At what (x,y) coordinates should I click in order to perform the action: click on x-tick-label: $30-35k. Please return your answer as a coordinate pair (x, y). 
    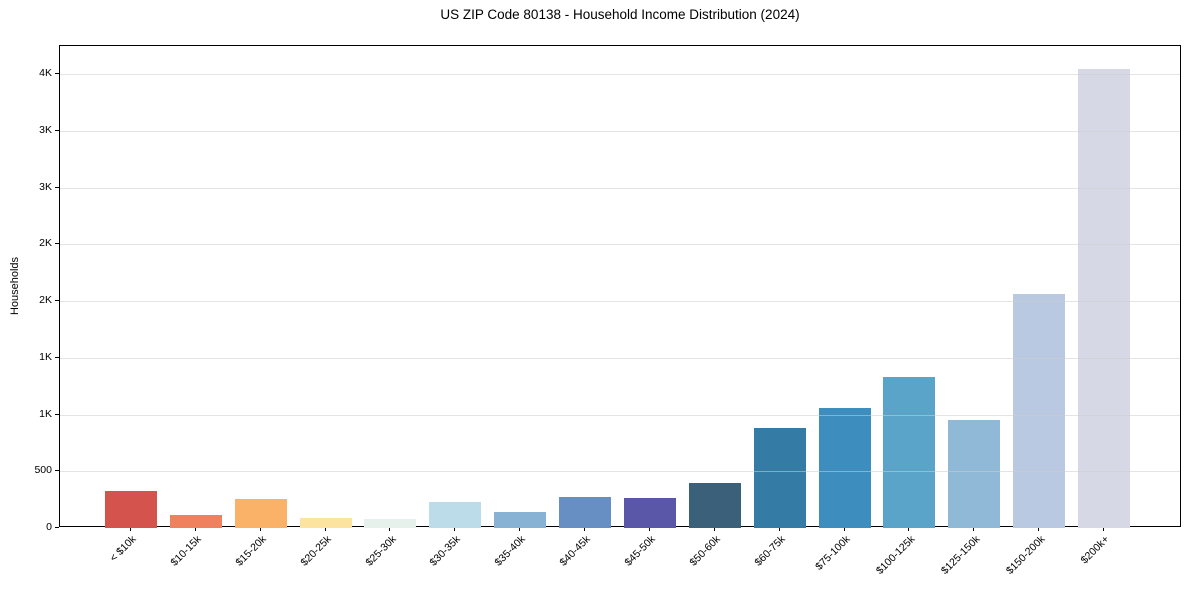
    Looking at the image, I should click on (445, 551).